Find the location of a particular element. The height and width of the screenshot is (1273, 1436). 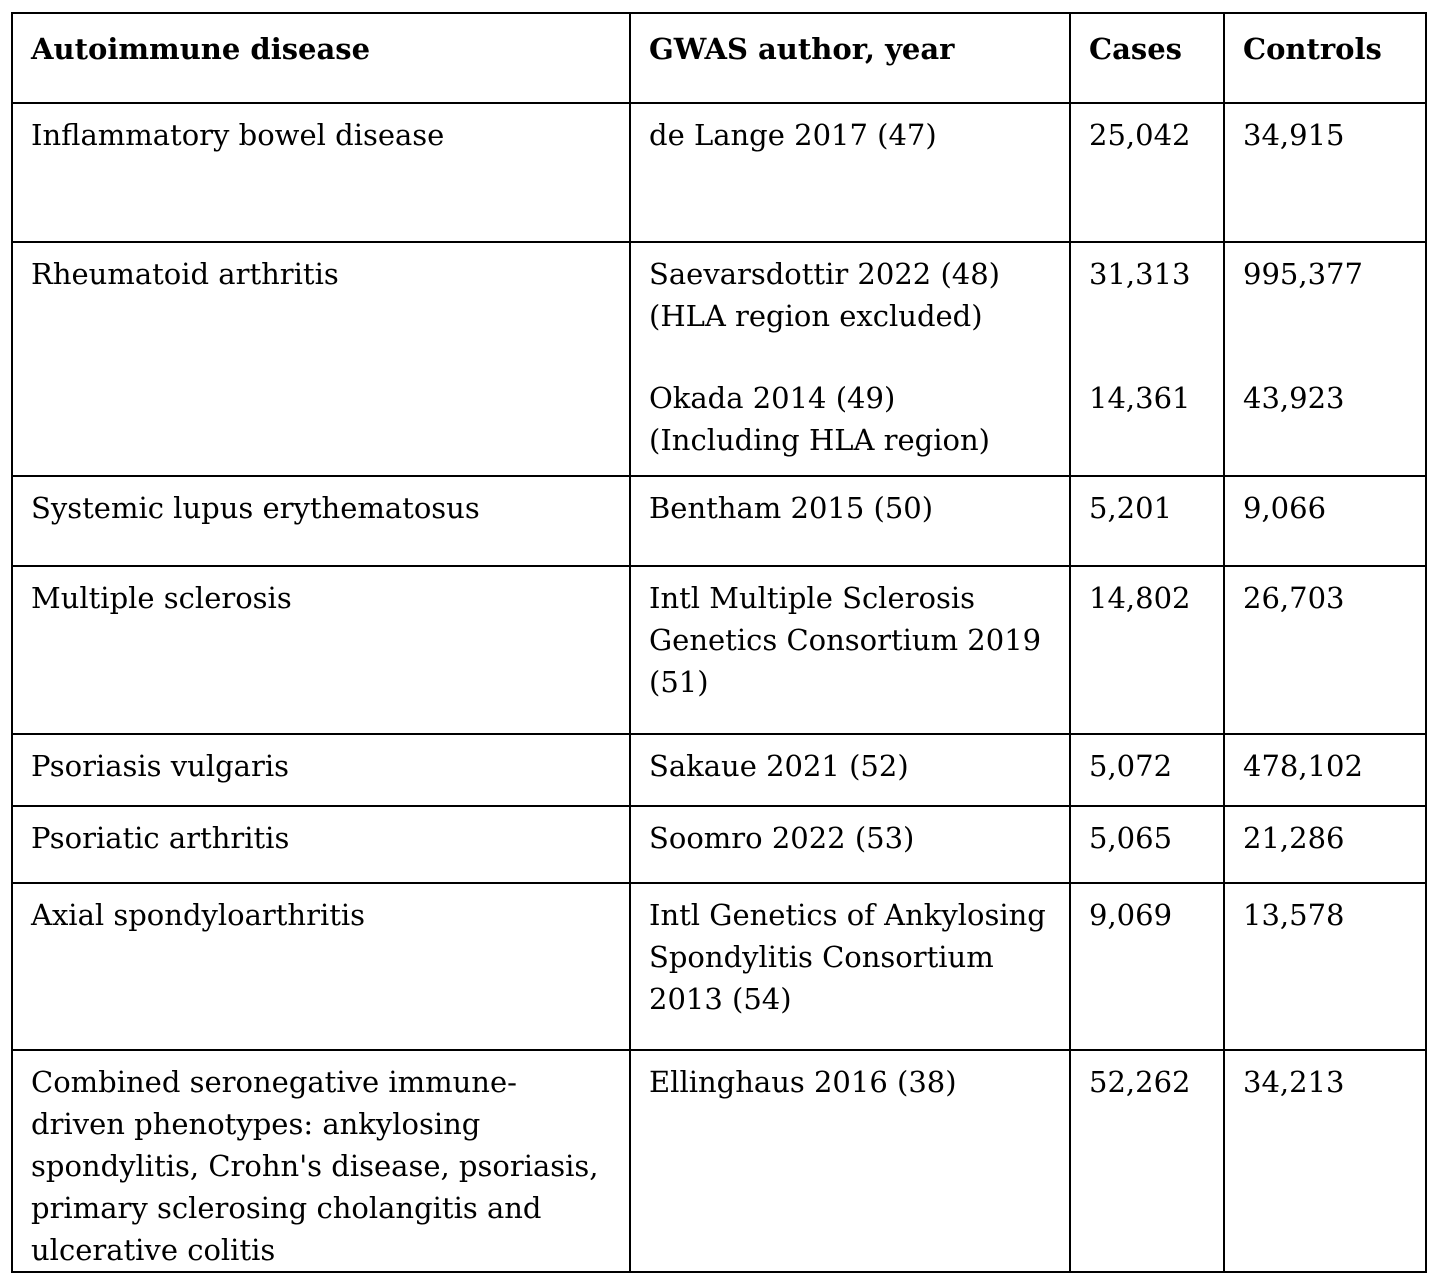

controls-value: 43,923 is located at coordinates (1294, 398).